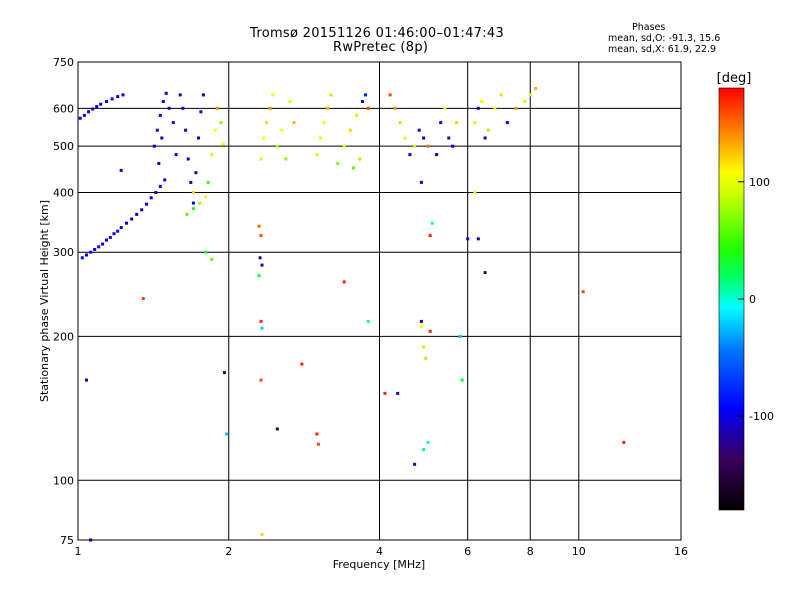 The width and height of the screenshot is (800, 600). Describe the element at coordinates (381, 47) in the screenshot. I see `figure-subtitle: RwPretec (8p)` at that location.